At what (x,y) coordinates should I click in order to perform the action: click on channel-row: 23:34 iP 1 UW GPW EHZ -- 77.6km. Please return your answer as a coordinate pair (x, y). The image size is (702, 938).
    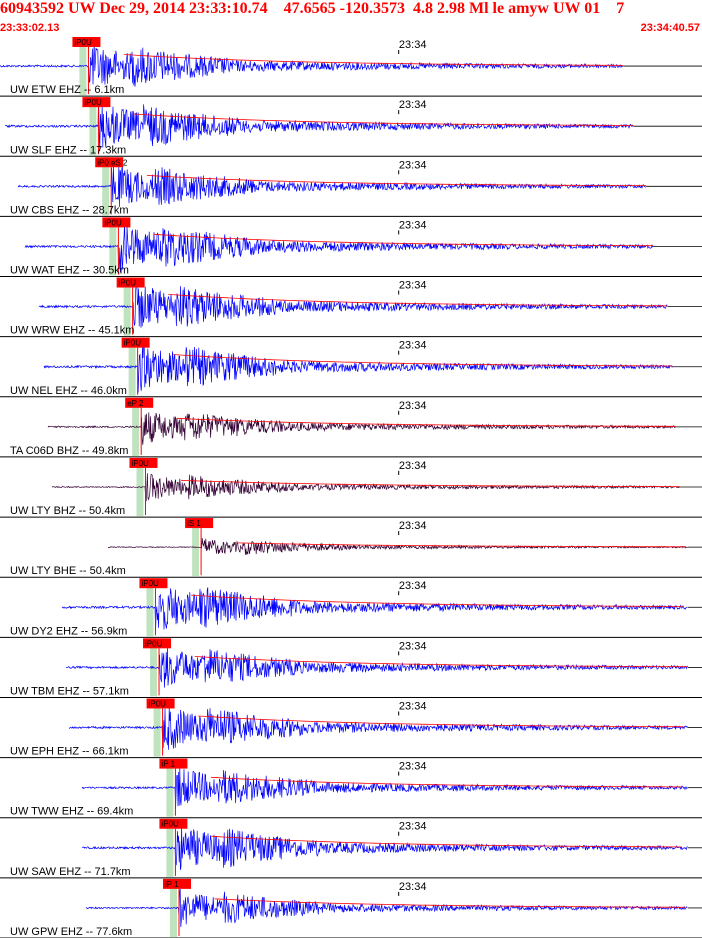
    Looking at the image, I should click on (351, 908).